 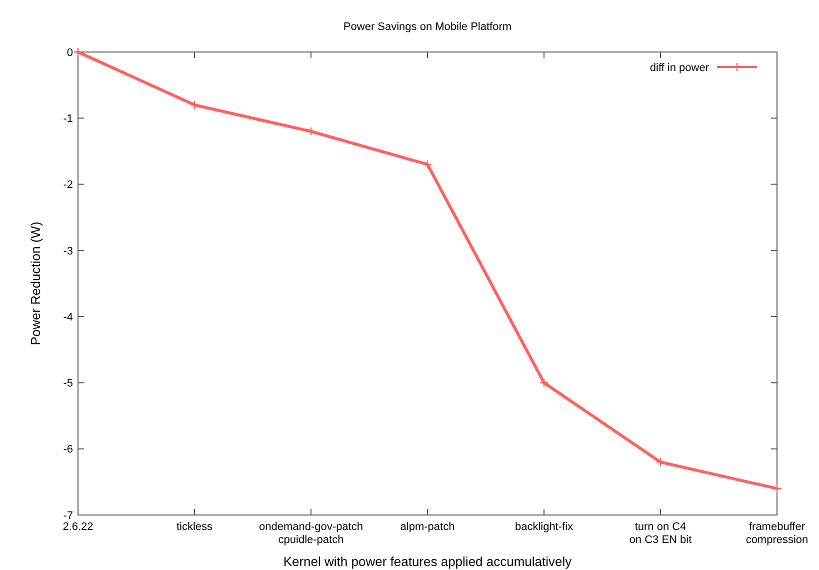 What do you see at coordinates (68, 450) in the screenshot?
I see `y-tick-label: -6` at bounding box center [68, 450].